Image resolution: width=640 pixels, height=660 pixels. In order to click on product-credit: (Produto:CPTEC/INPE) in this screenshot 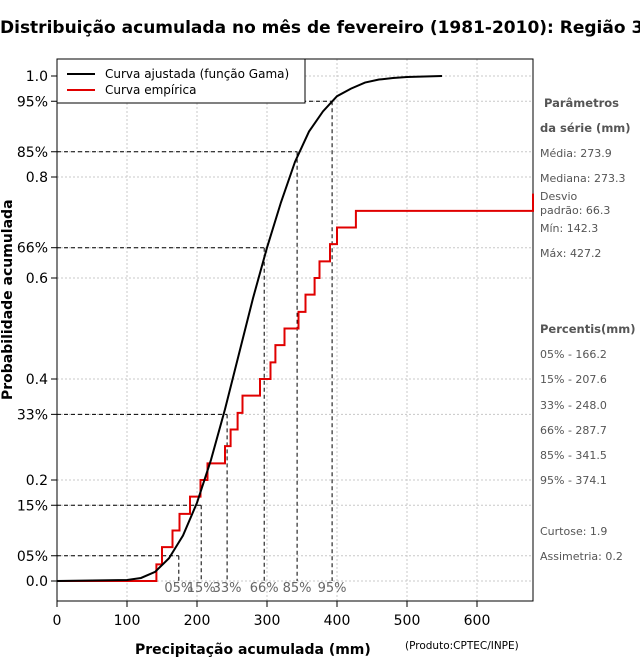, I will do `click(462, 646)`.